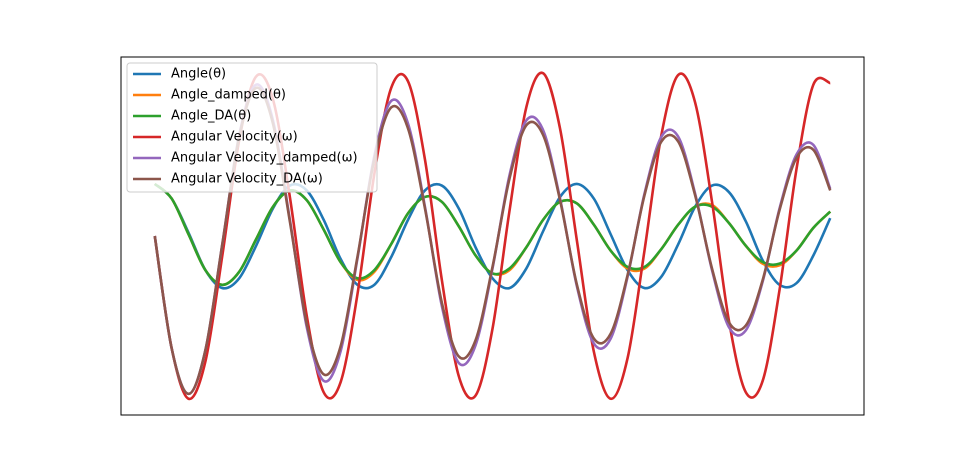 The width and height of the screenshot is (960, 467). What do you see at coordinates (247, 179) in the screenshot?
I see `legend-label: Angular Velocity_DA(ω)` at bounding box center [247, 179].